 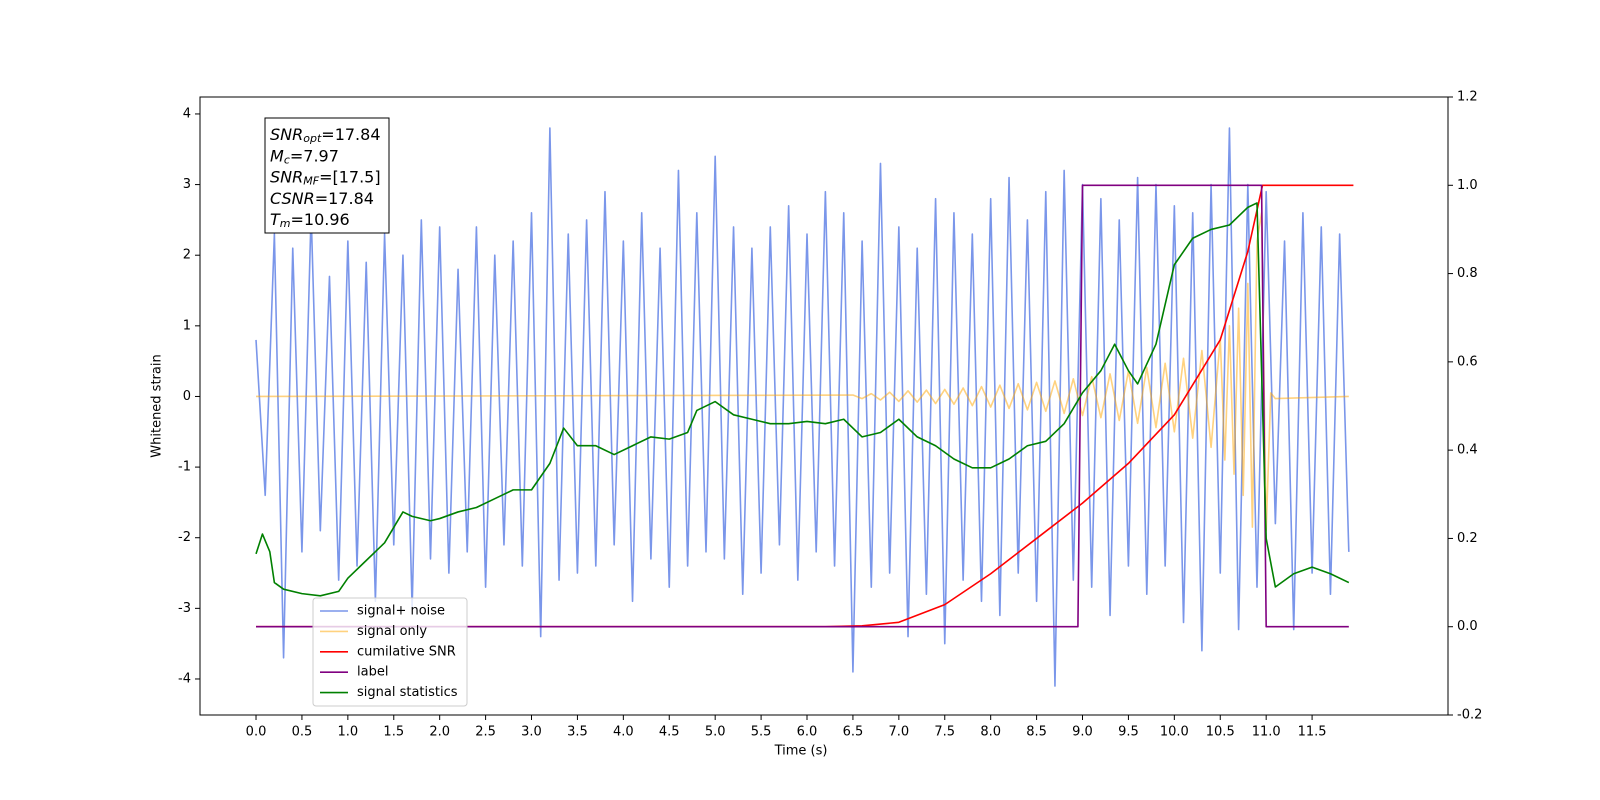 I want to click on annotation-sub: MF, so click(x=311, y=181).